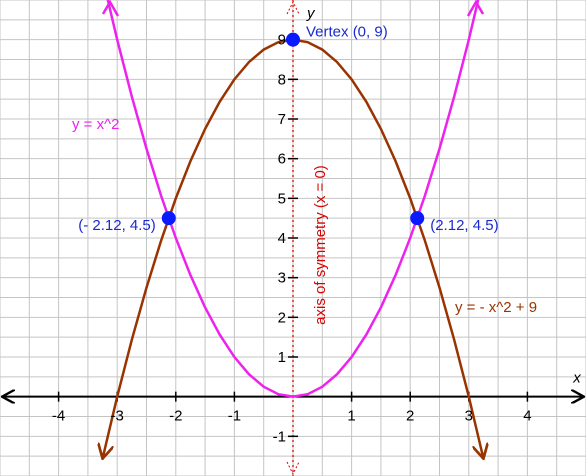 Image resolution: width=586 pixels, height=476 pixels. I want to click on x-tick-label: 3, so click(469, 416).